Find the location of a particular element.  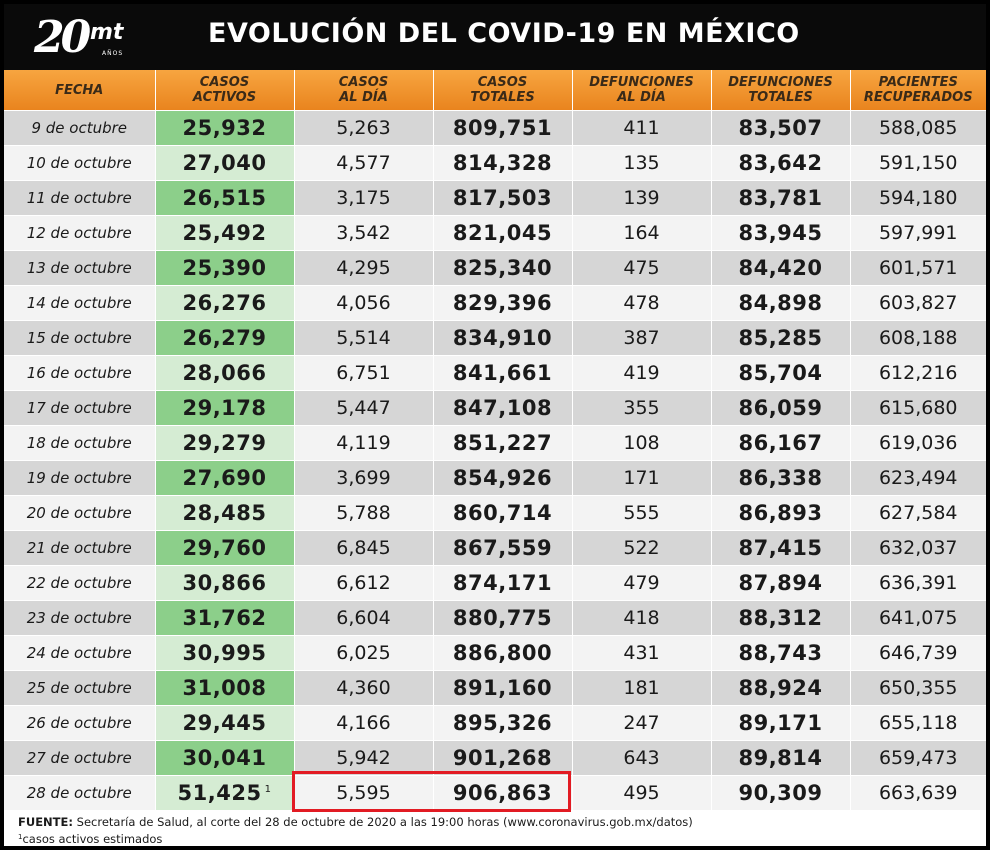

cell-value: 418 is located at coordinates (641, 618).